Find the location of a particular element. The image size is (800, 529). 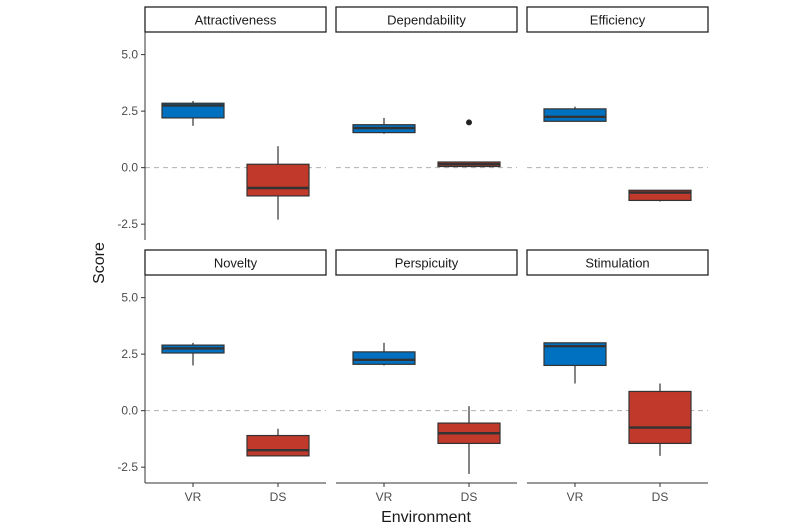

box-stimulation-vr is located at coordinates (575, 363).